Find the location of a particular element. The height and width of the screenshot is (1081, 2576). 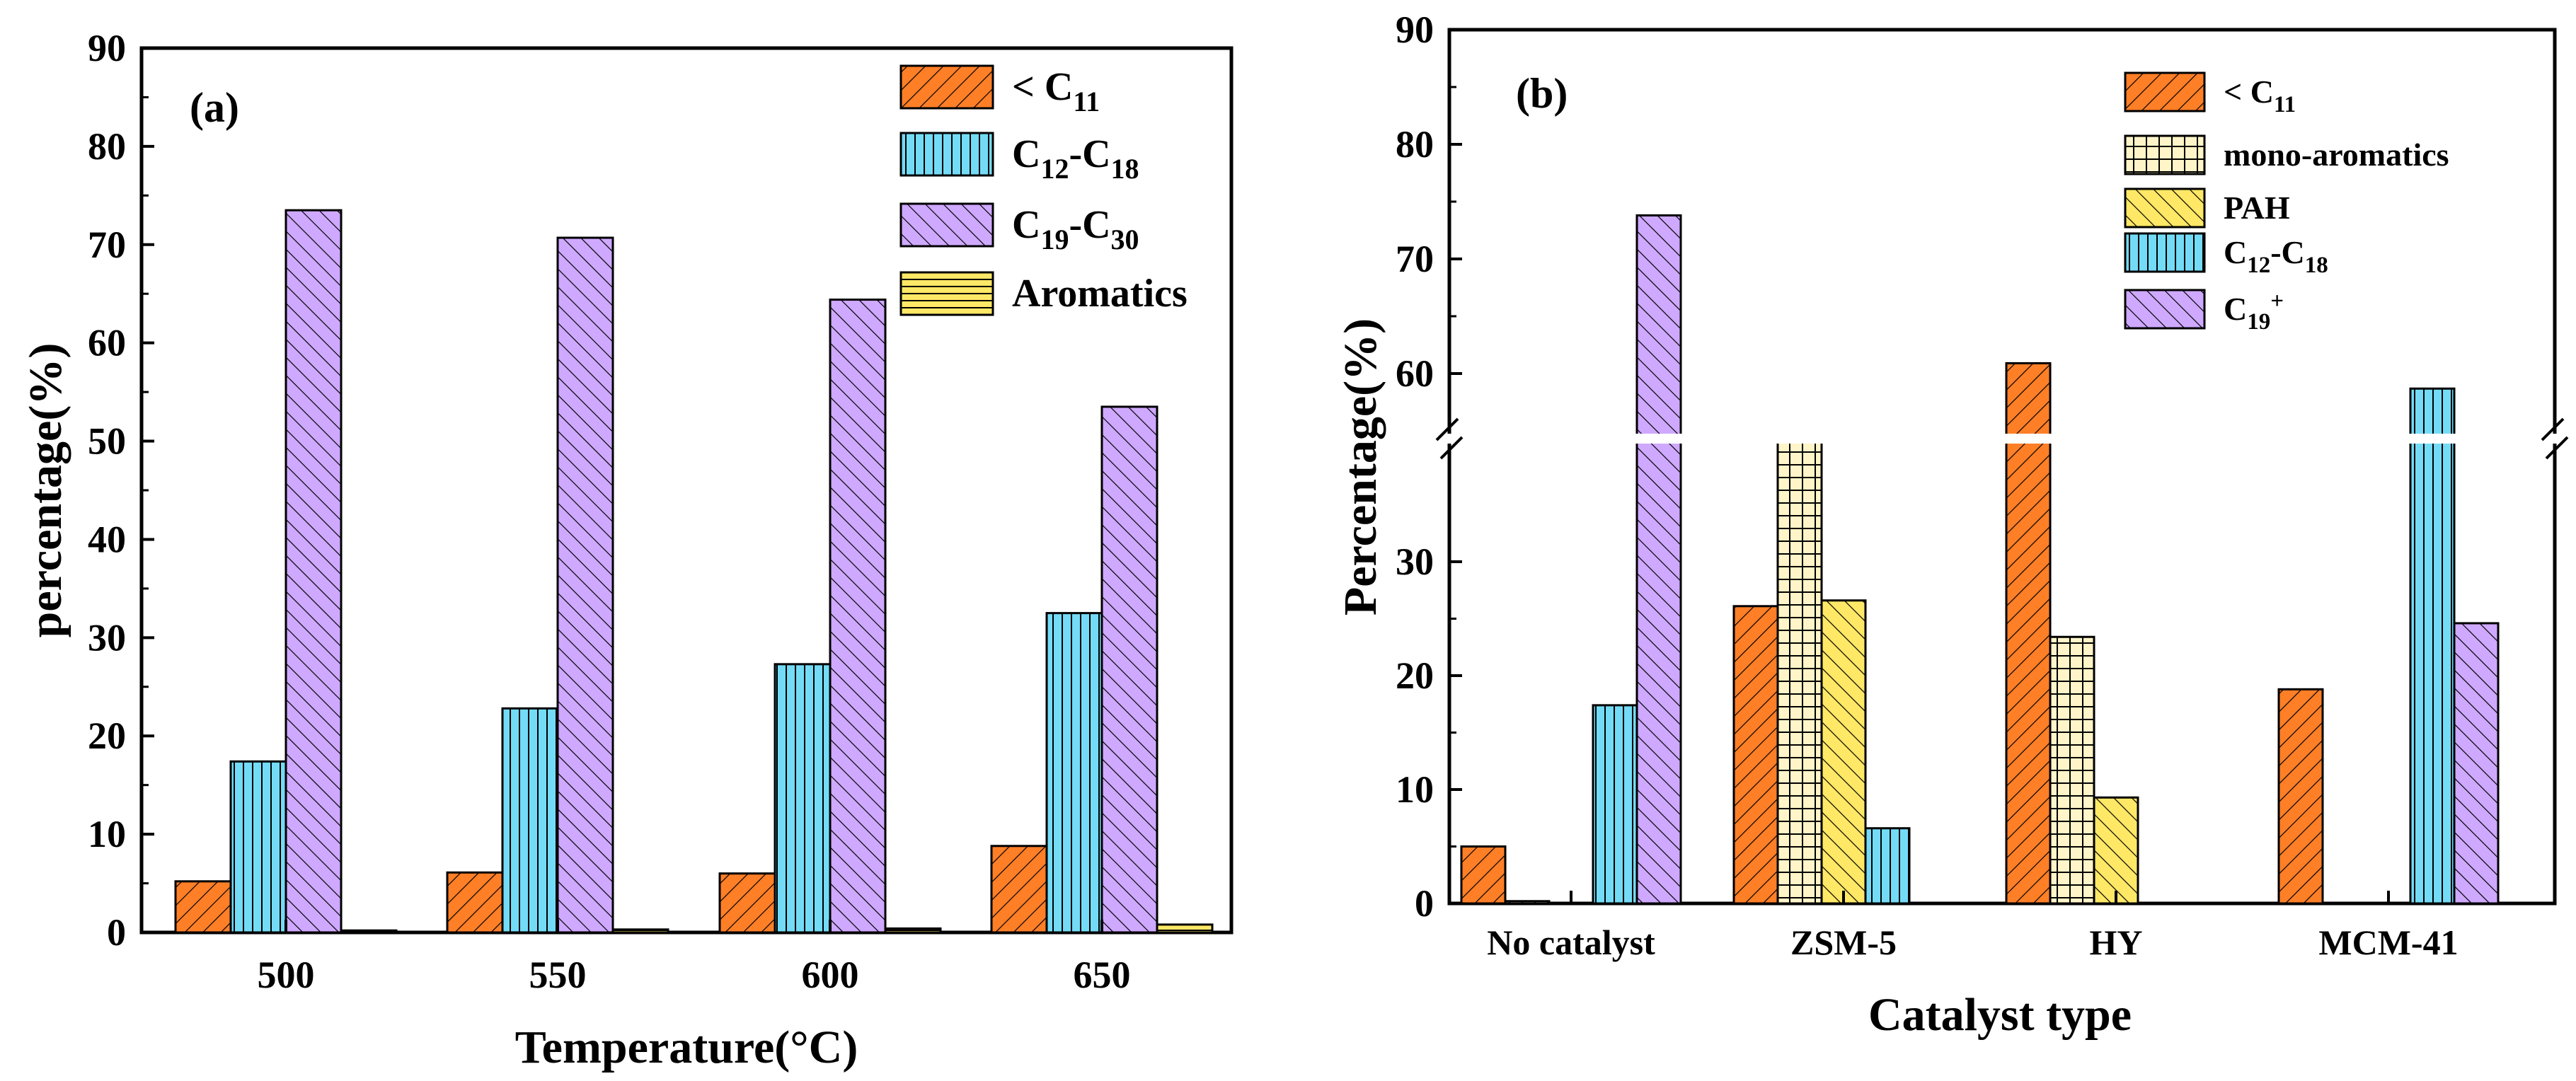

y-axis-a: 0 10 20 30 40 50 60 70 80 90 is located at coordinates (121, 491).